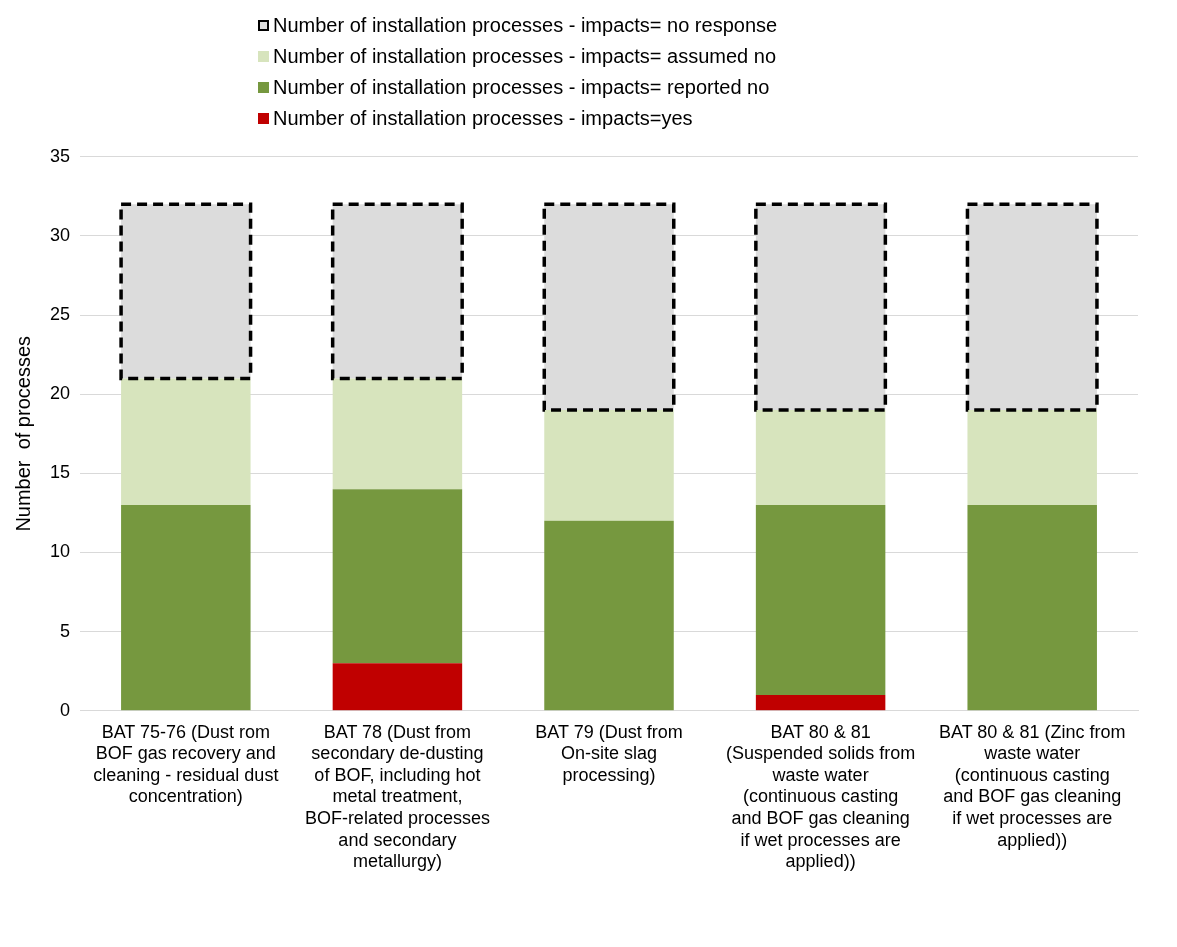 The image size is (1177, 947). I want to click on x-tick-label: BAT 80 & 81 (Suspended solids from waste water (continuous casting and BOF gas cleaning if wet processes are applied)), so click(821, 796).